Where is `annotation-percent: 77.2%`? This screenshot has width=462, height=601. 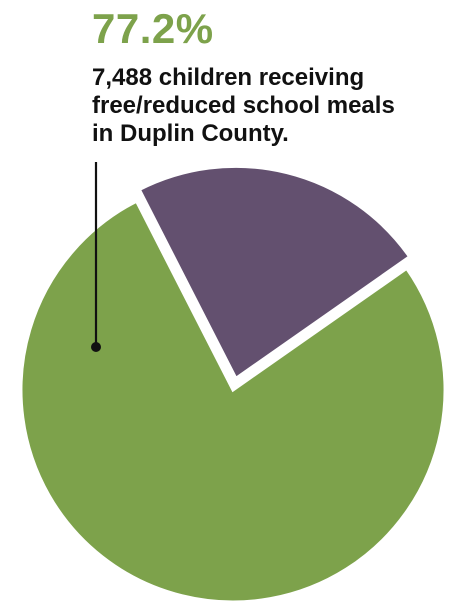 annotation-percent: 77.2% is located at coordinates (153, 28).